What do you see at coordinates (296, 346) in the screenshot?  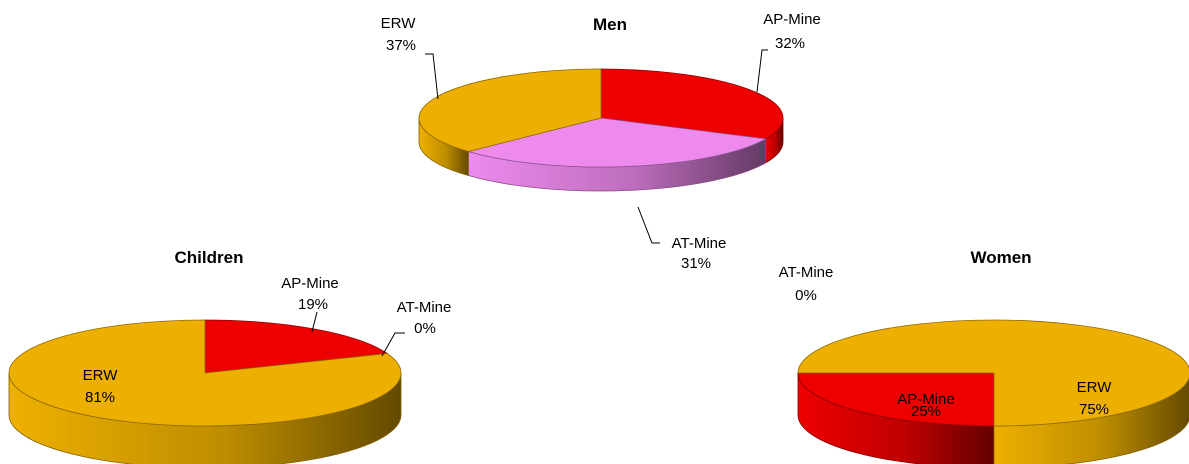 I see `pie-children-ap-mine-slice` at bounding box center [296, 346].